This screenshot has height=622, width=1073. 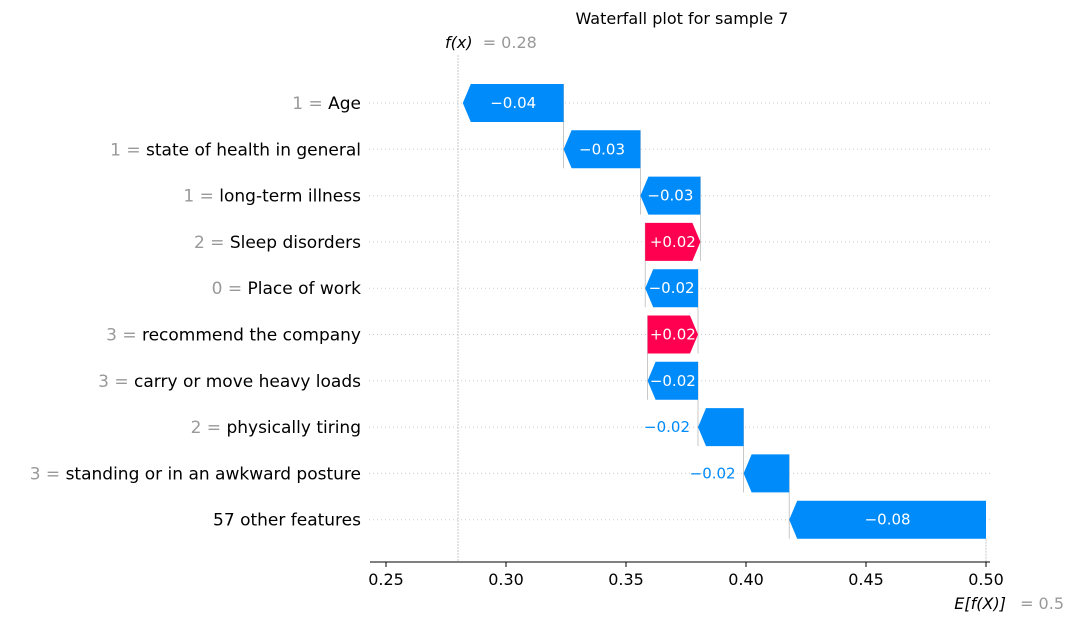 What do you see at coordinates (686, 575) in the screenshot?
I see `x-axis: 0.25 0.30 0.35 0.40 0.45 0.50` at bounding box center [686, 575].